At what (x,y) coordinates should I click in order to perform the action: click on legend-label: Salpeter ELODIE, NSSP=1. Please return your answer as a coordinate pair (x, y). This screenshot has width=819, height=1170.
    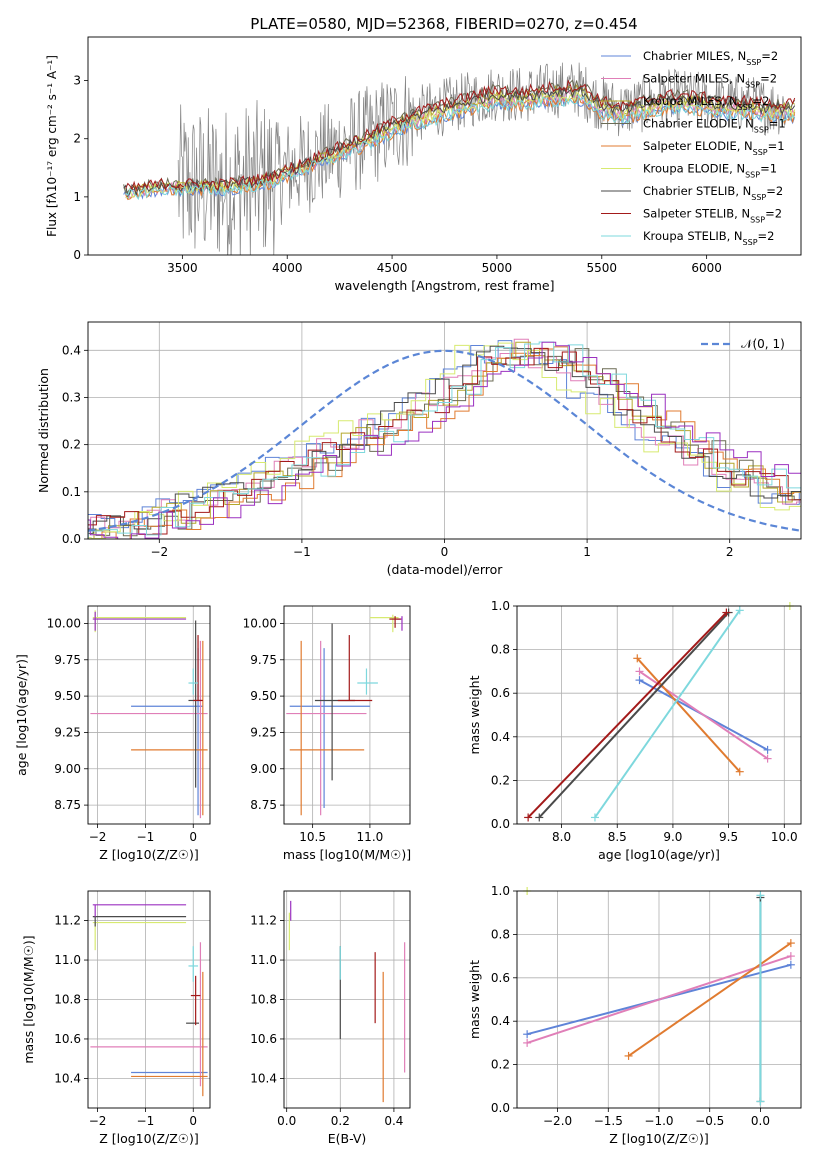
    Looking at the image, I should click on (714, 148).